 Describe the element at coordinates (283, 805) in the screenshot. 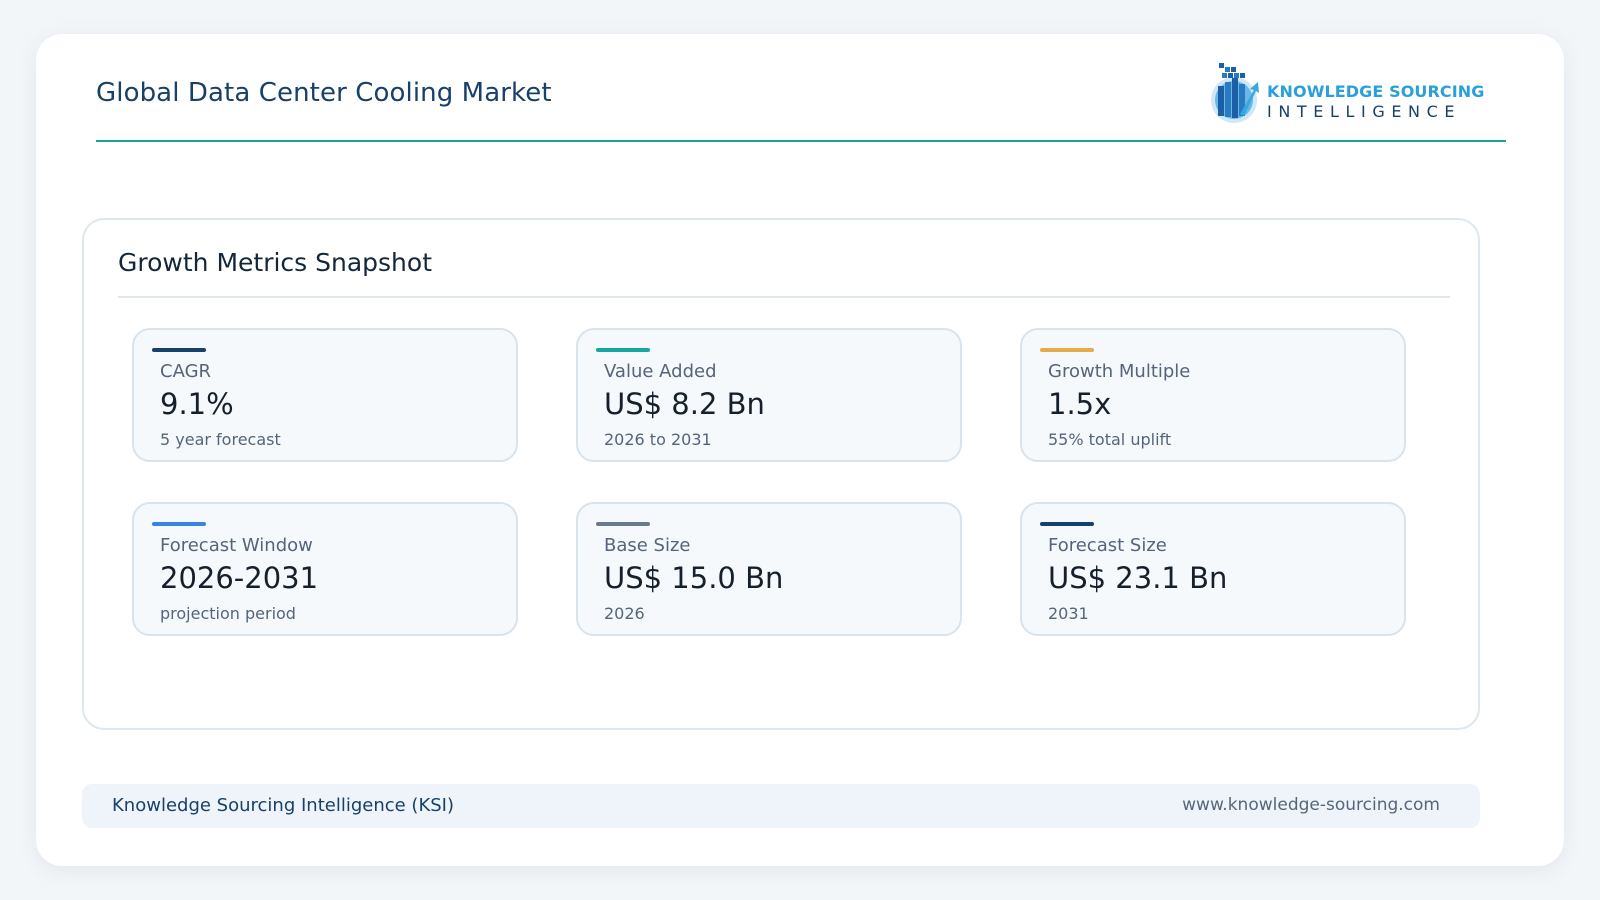

I see `footer-company-name: Knowledge Sourcing Intelligence (KSI)` at that location.